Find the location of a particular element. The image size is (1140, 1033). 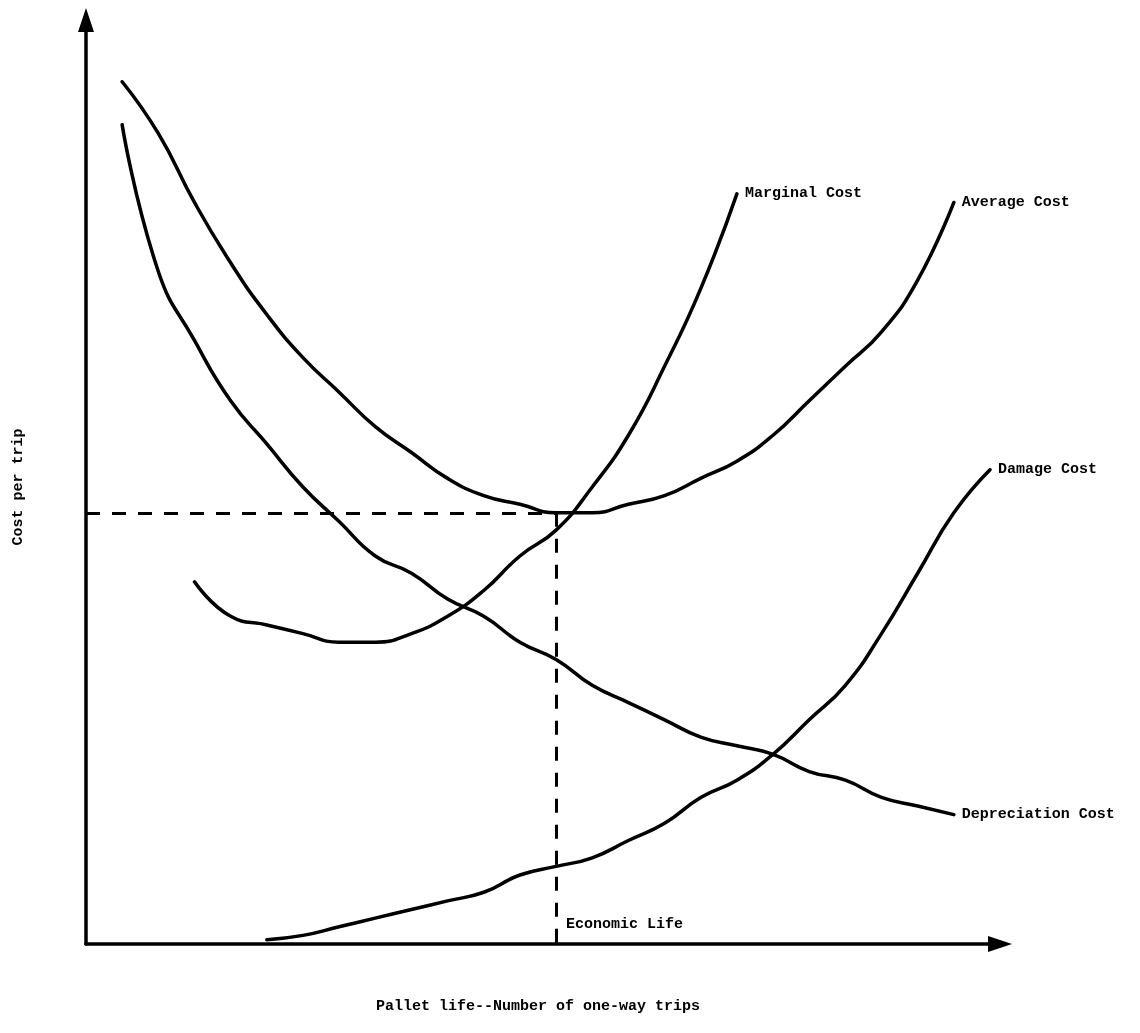

series-label: Marginal Cost is located at coordinates (803, 194).